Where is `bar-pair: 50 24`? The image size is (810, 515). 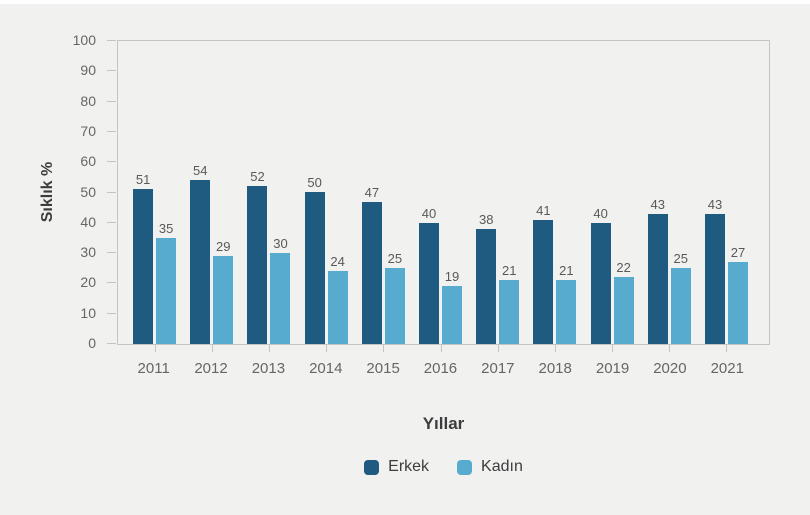
bar-pair: 50 24 is located at coordinates (326, 259).